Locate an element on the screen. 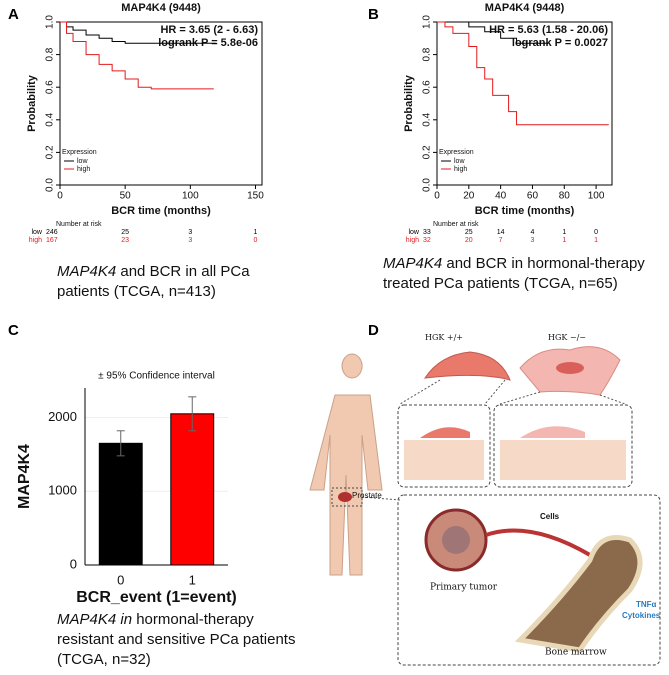 The width and height of the screenshot is (669, 675). y-tick-label: 1.0 is located at coordinates (427, 22).